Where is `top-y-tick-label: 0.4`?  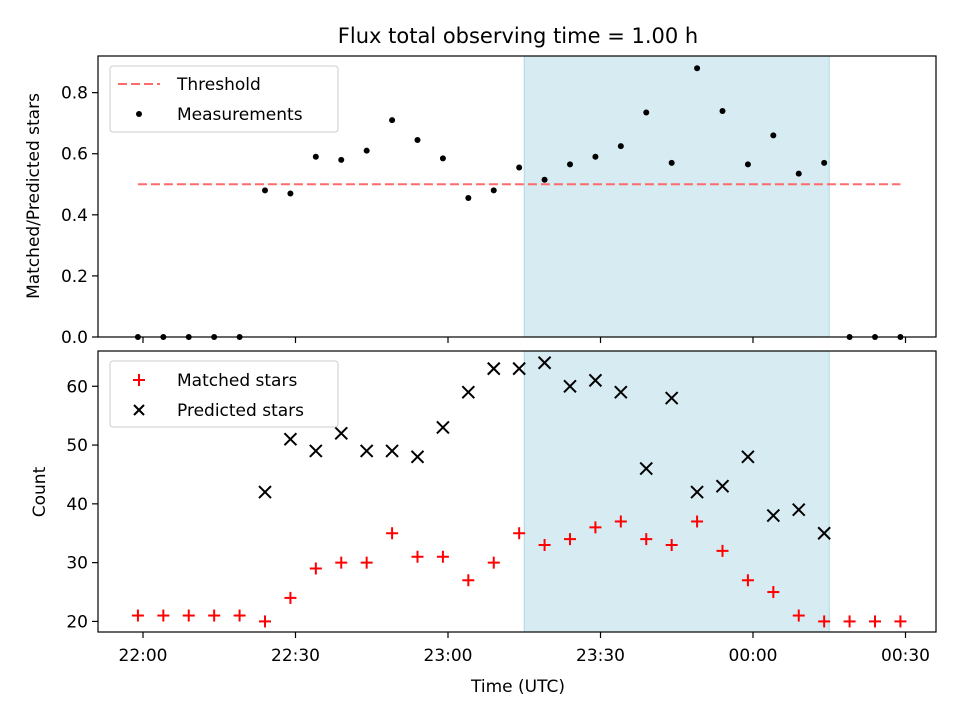 top-y-tick-label: 0.4 is located at coordinates (74, 216).